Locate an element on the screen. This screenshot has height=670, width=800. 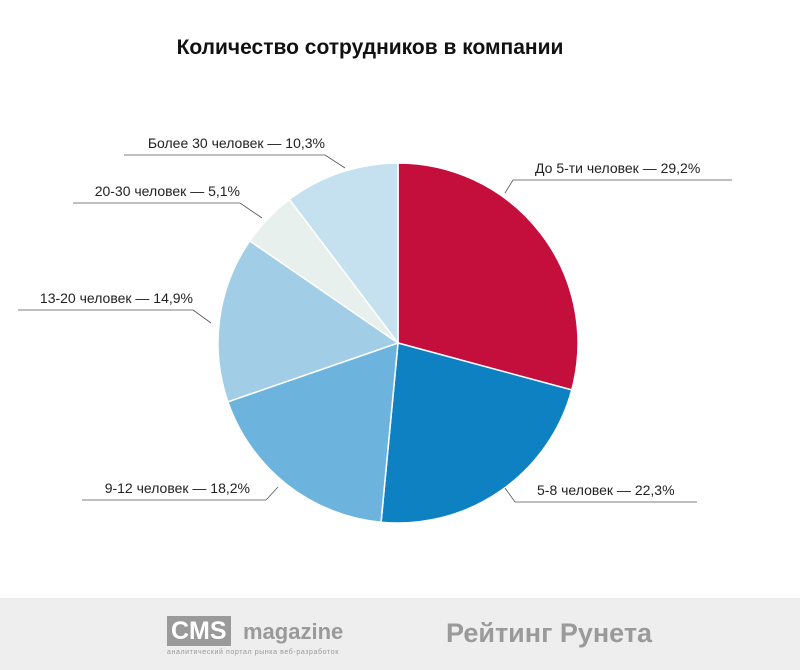
slice-label-6: Более 30 человек — 10,3% is located at coordinates (236, 143).